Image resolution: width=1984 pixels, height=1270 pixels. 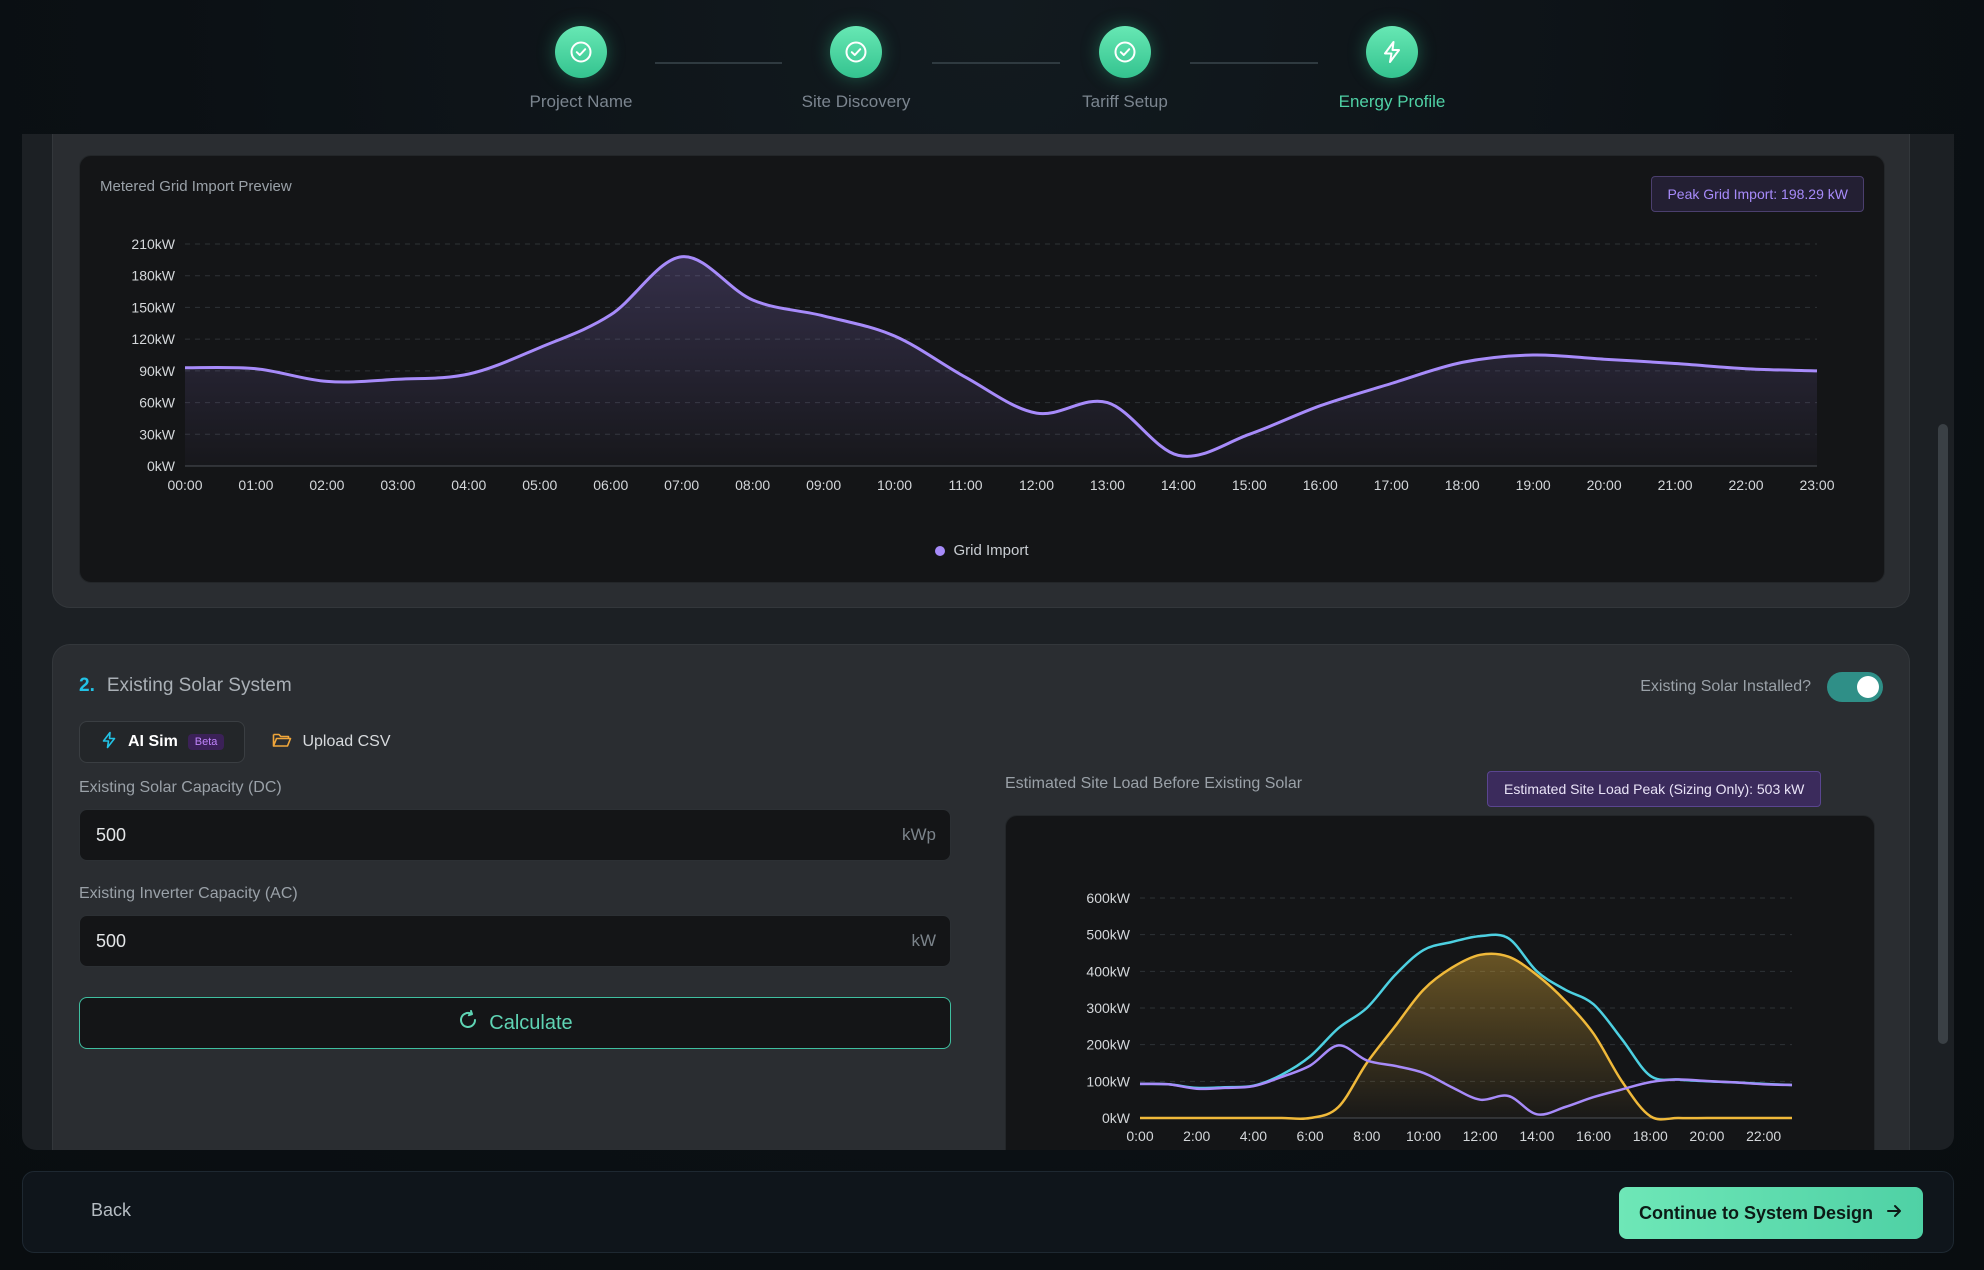 What do you see at coordinates (531, 1022) in the screenshot?
I see `calculate-label: Calculate` at bounding box center [531, 1022].